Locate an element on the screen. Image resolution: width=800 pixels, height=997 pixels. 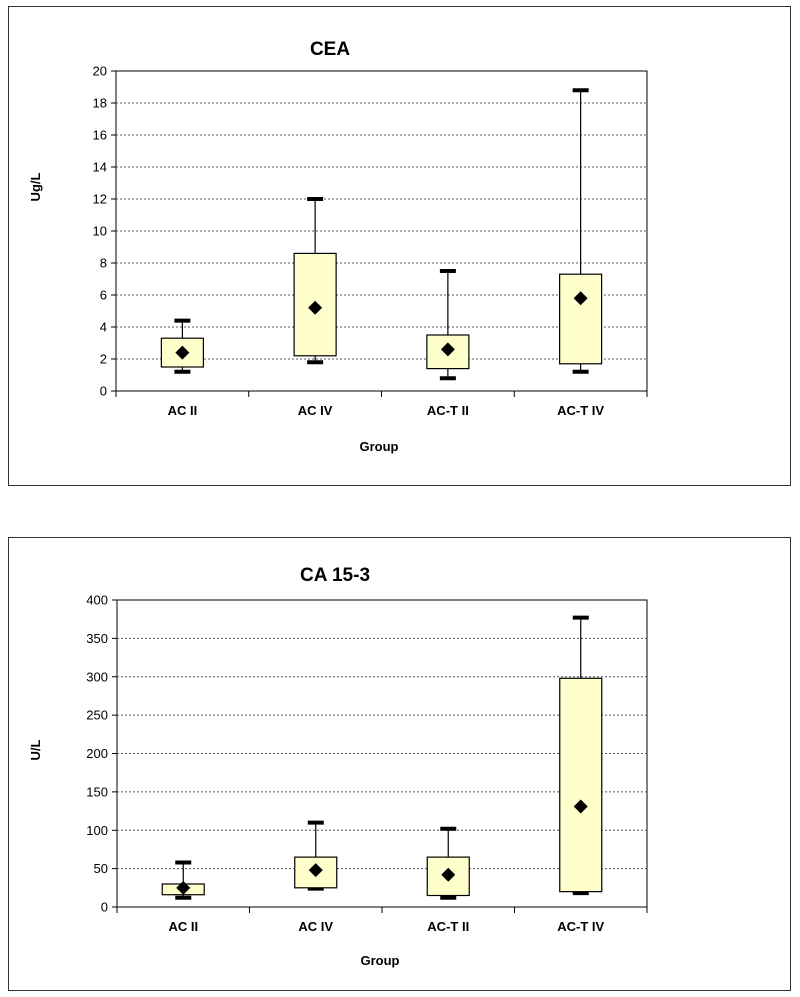
y-tick-label: 16 is located at coordinates (100, 135).